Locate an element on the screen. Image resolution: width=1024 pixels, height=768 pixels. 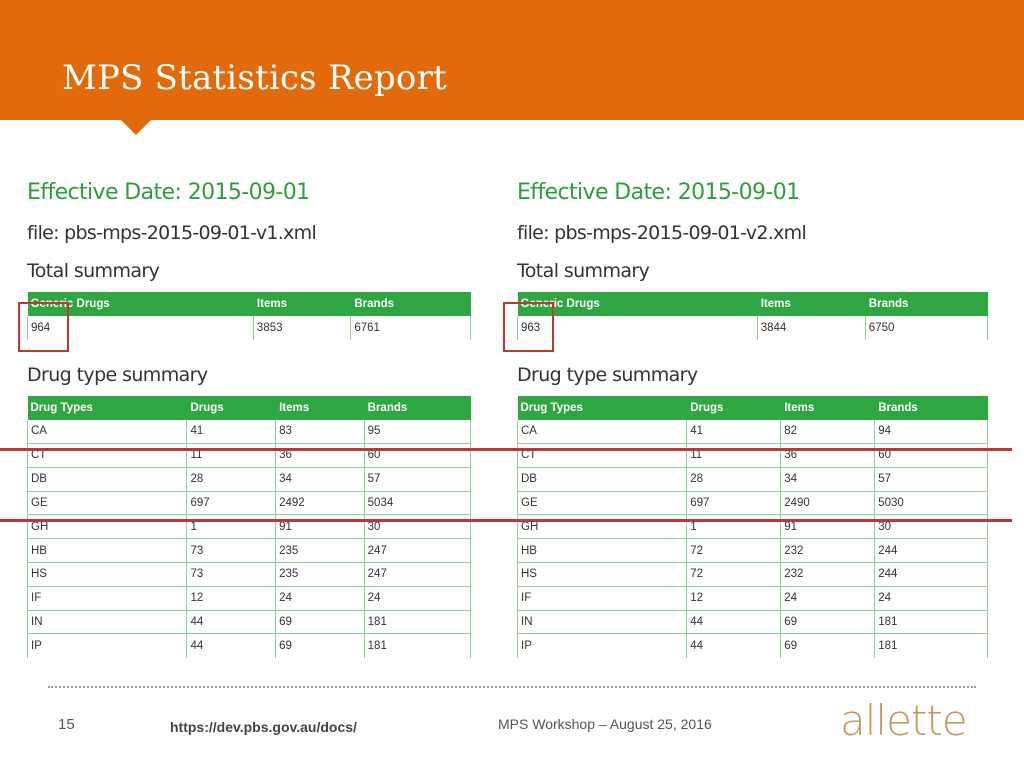
table-row: DB 28 34 57 is located at coordinates (249, 479).